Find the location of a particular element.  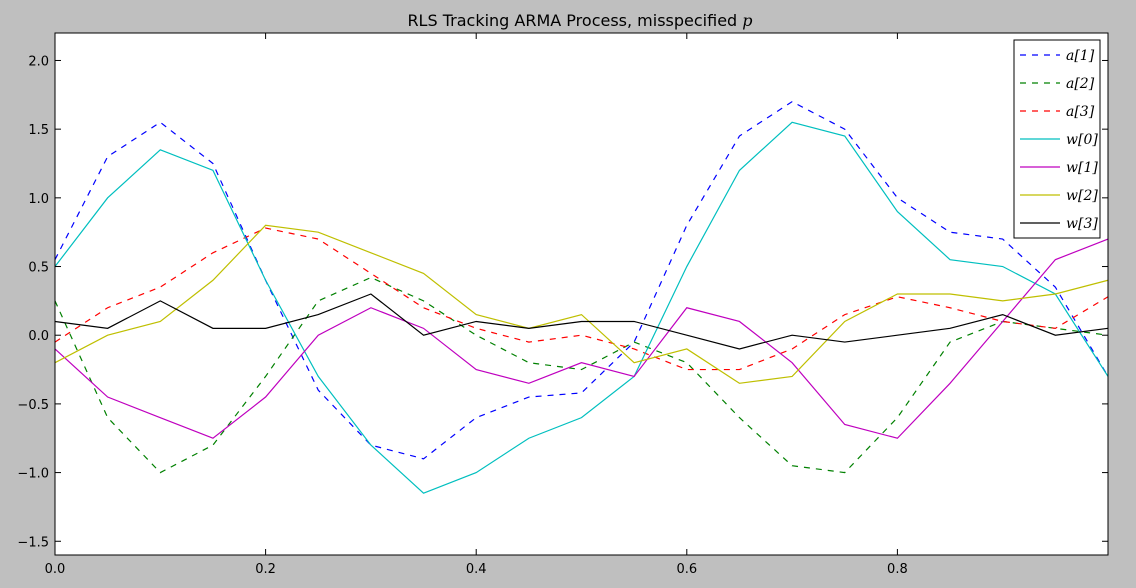

y-tick-label: 1.0 is located at coordinates (38, 199).